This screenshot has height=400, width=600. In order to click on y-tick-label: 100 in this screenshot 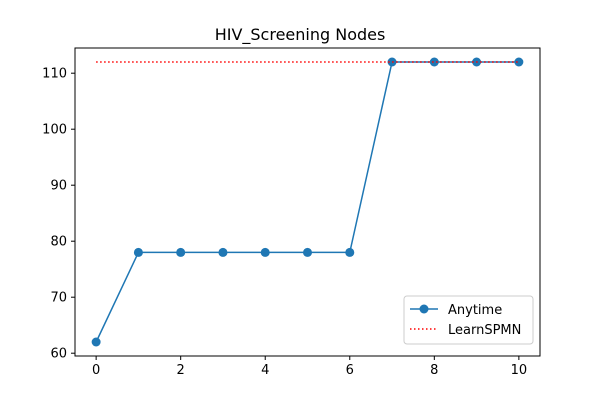, I will do `click(54, 130)`.